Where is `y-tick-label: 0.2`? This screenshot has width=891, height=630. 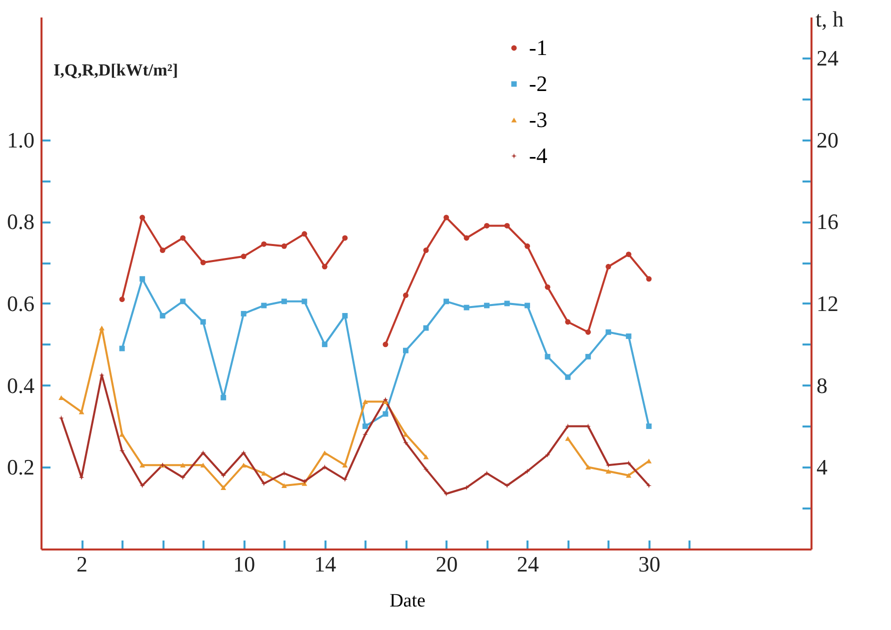 y-tick-label: 0.2 is located at coordinates (20, 467).